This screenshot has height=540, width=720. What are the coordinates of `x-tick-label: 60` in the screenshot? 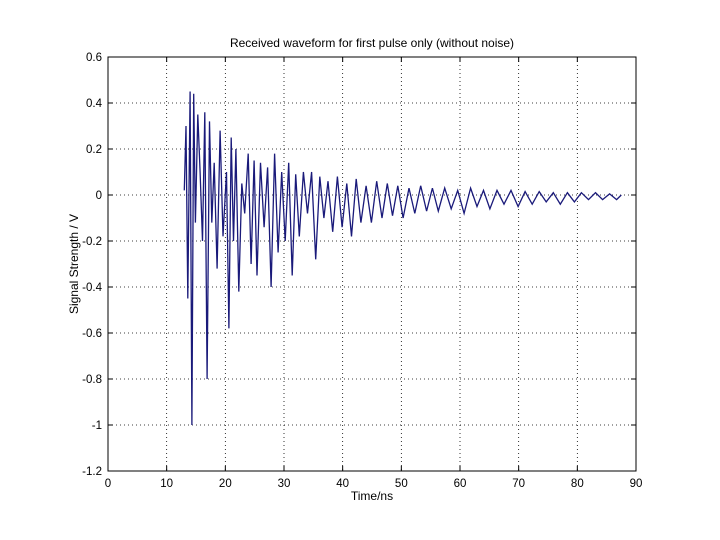 It's located at (460, 484).